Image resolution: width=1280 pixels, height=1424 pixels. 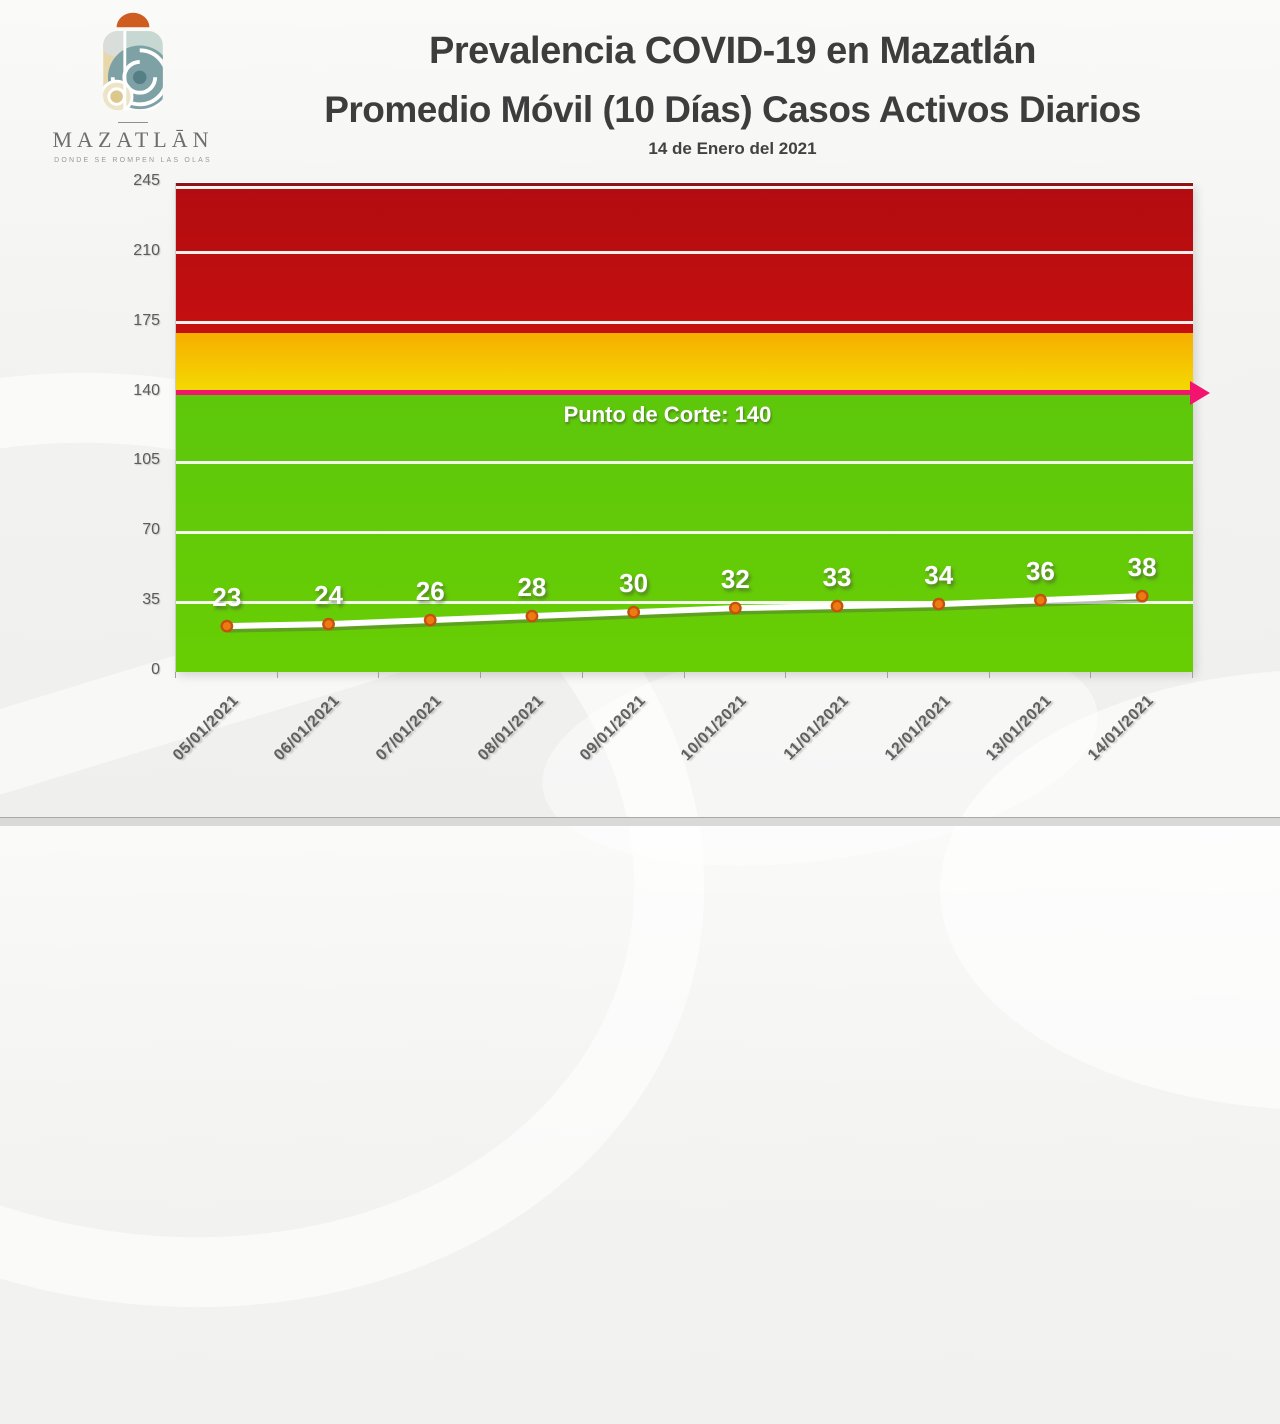 I want to click on yellow-zone-band, so click(x=684, y=362).